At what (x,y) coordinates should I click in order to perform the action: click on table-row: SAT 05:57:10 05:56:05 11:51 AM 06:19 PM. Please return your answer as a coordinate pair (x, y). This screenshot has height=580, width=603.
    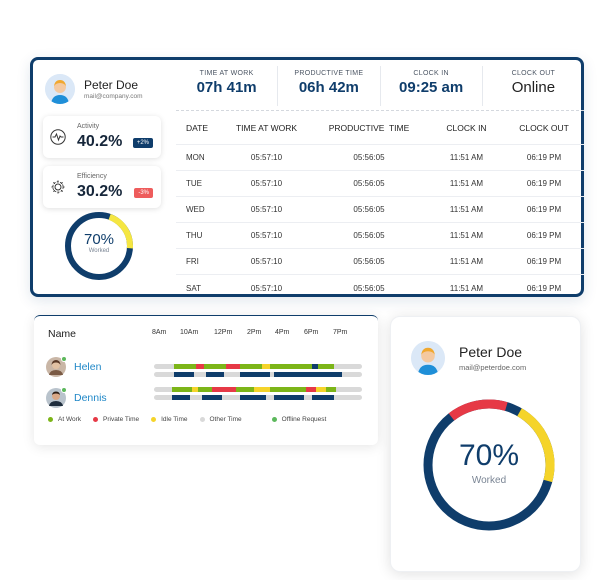
    Looking at the image, I should click on (380, 288).